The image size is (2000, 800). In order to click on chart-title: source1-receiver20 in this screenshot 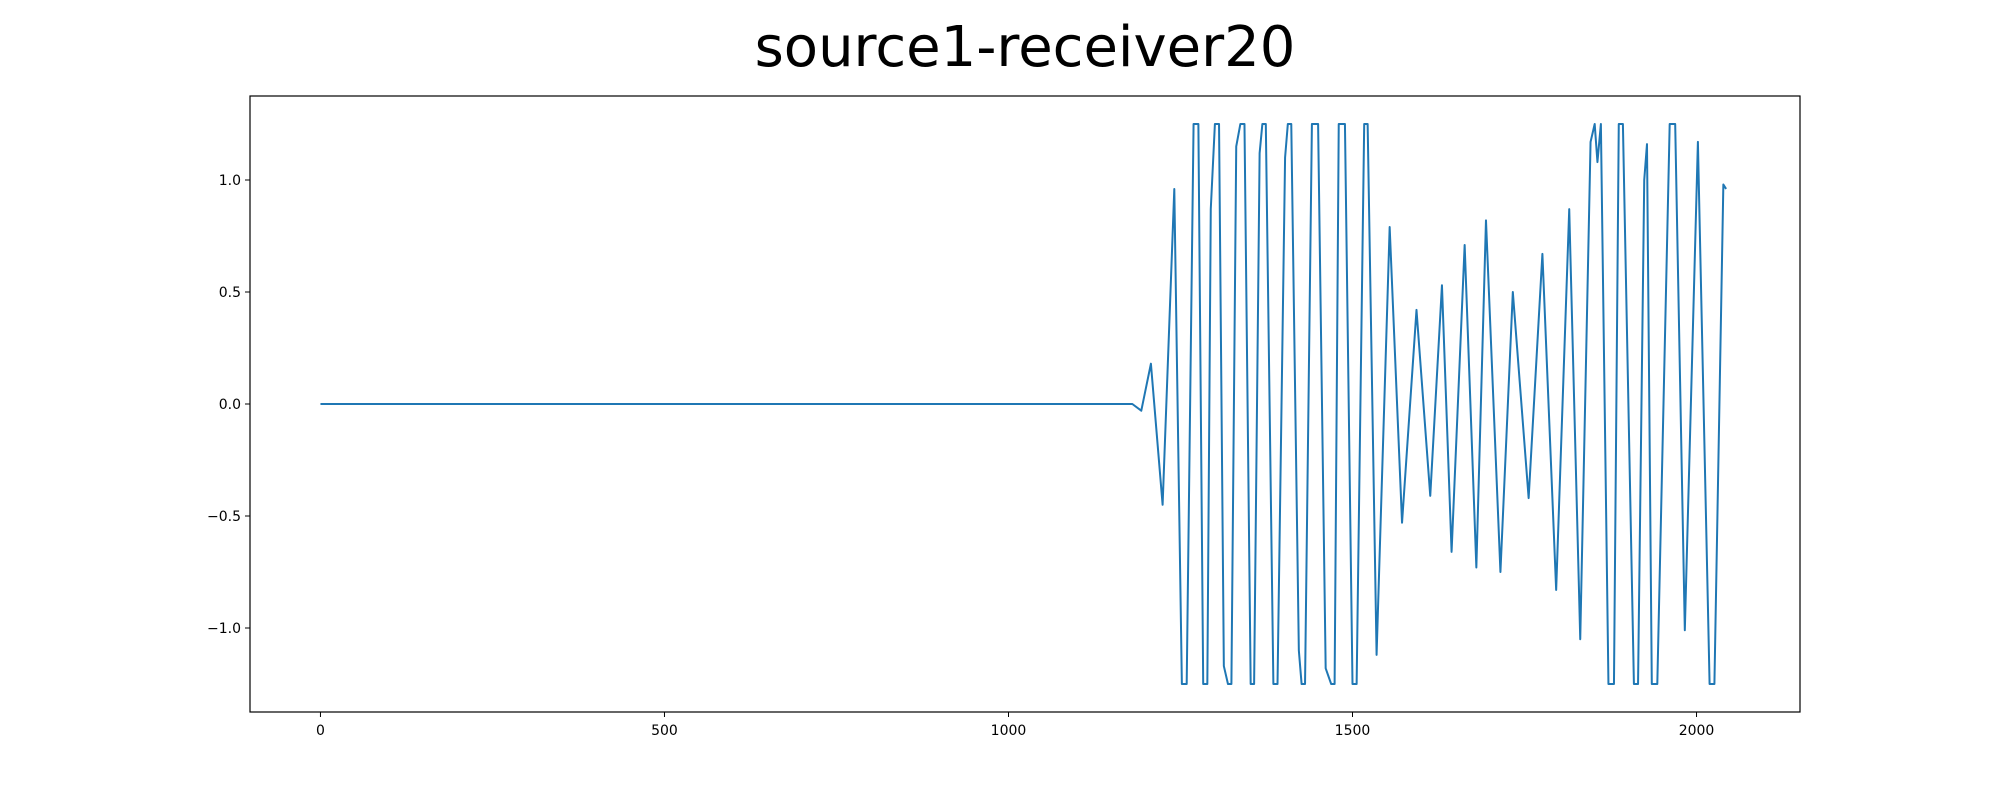, I will do `click(1025, 47)`.